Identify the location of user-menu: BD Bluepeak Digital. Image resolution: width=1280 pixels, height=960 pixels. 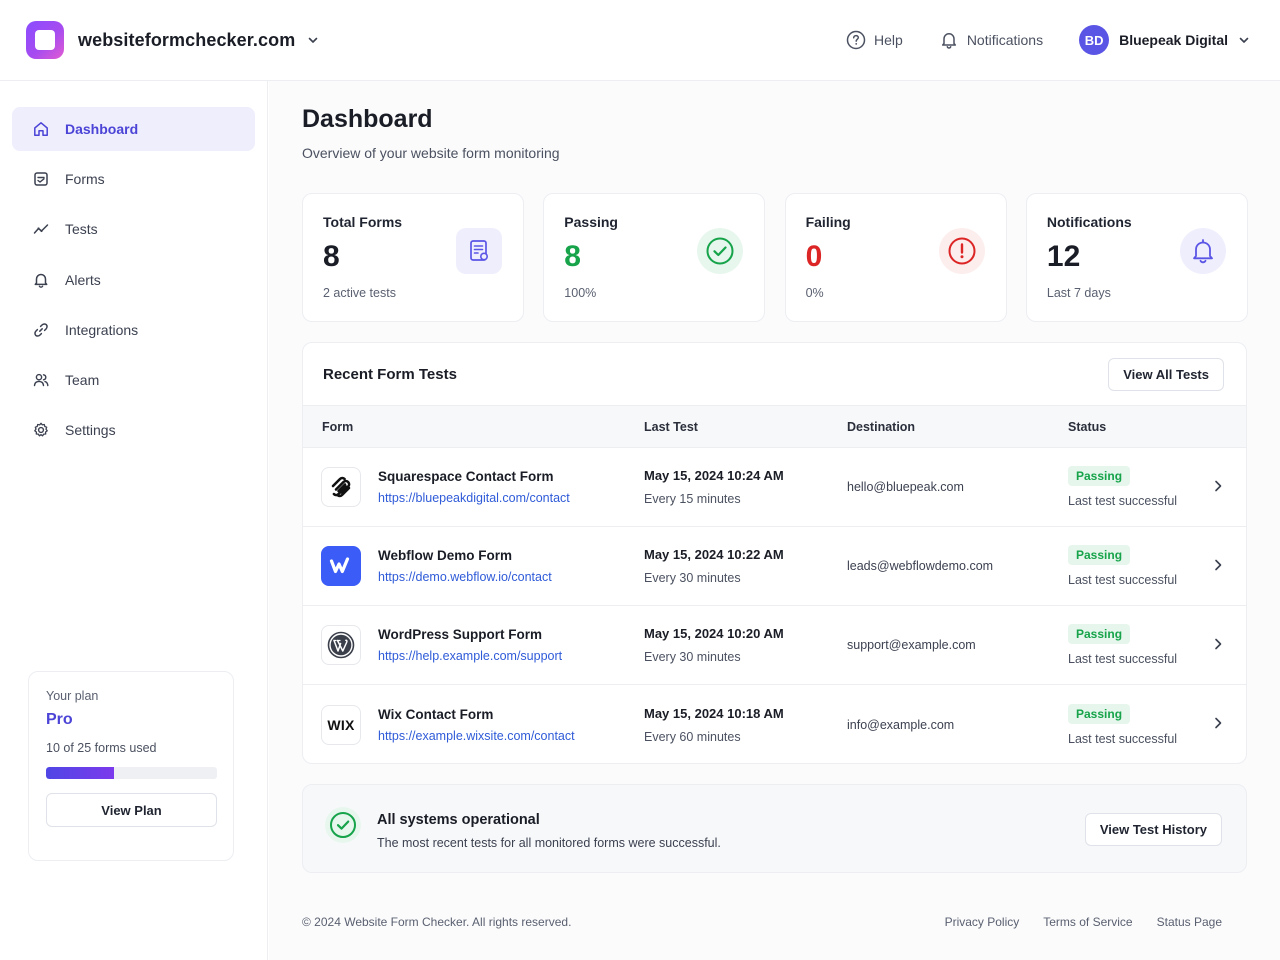
(1164, 40).